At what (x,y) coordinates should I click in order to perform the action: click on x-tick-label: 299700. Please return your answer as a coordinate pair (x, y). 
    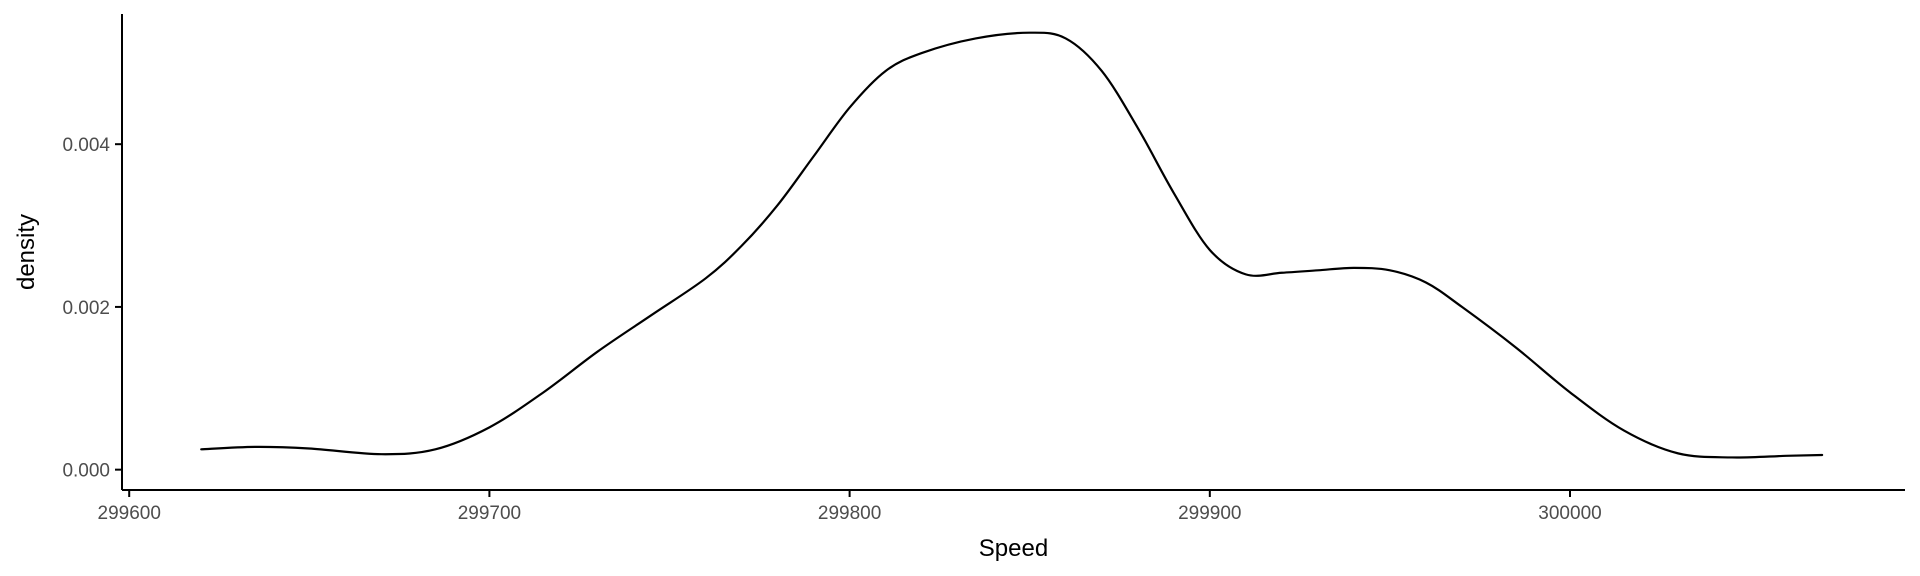
    Looking at the image, I should click on (489, 513).